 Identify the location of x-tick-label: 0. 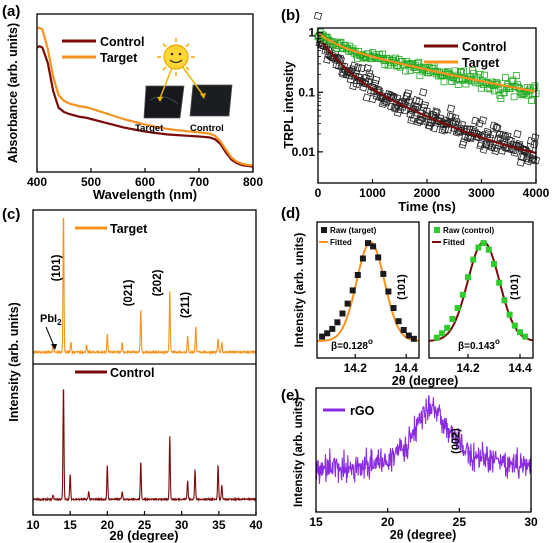
(318, 193).